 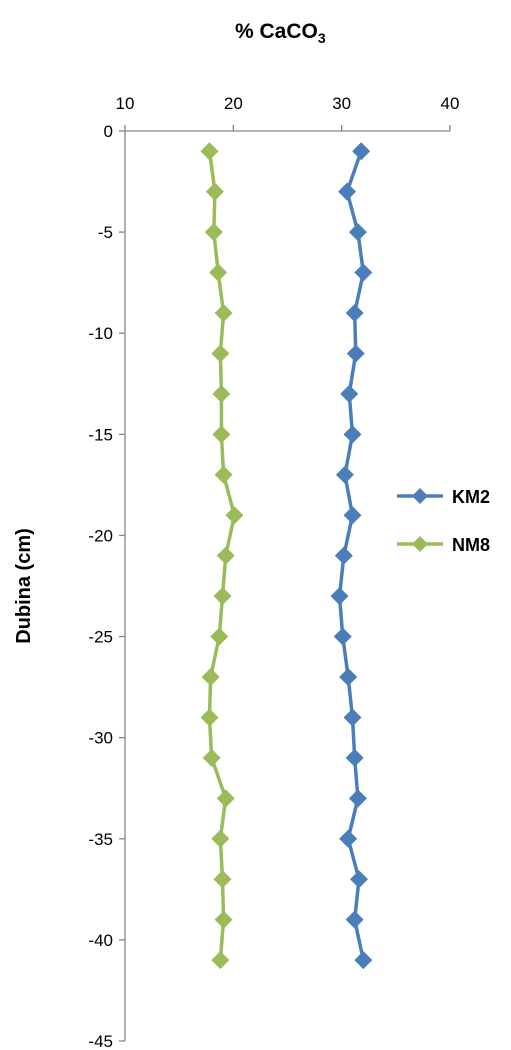 I want to click on y-tick-label: -45, so click(x=100, y=1041).